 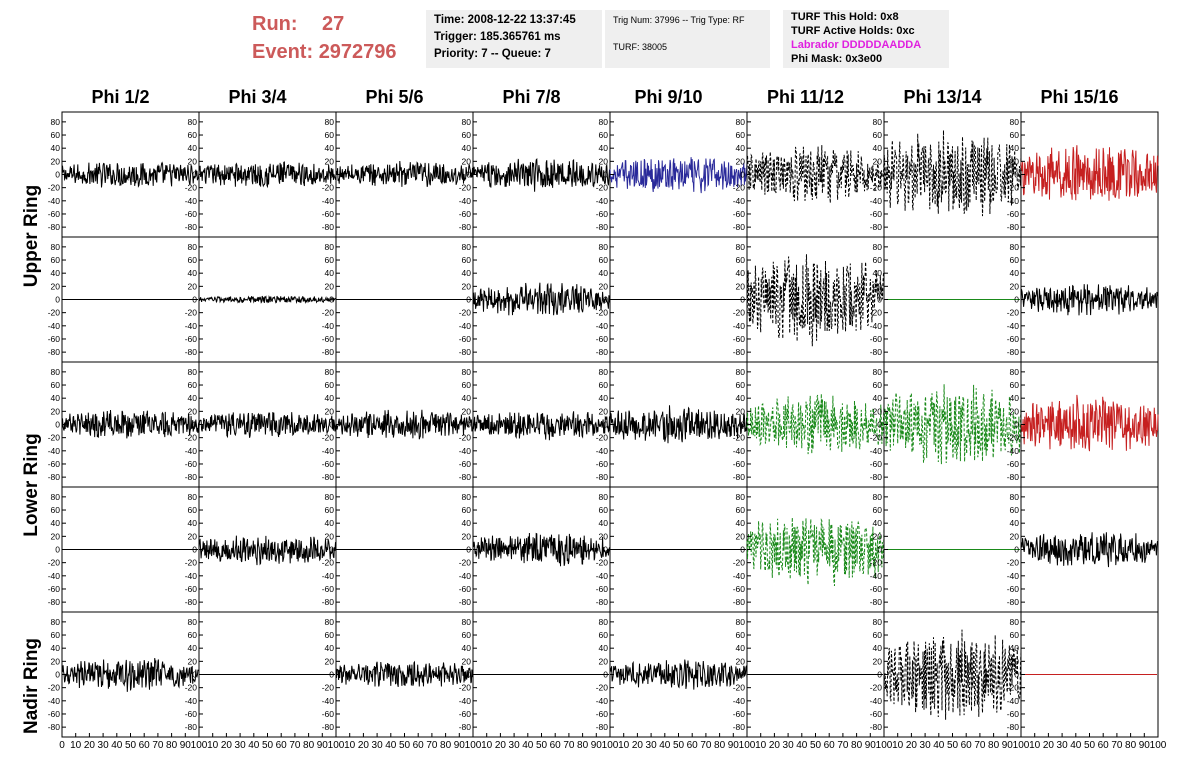 I want to click on x-tick-label: 70, so click(x=1117, y=745).